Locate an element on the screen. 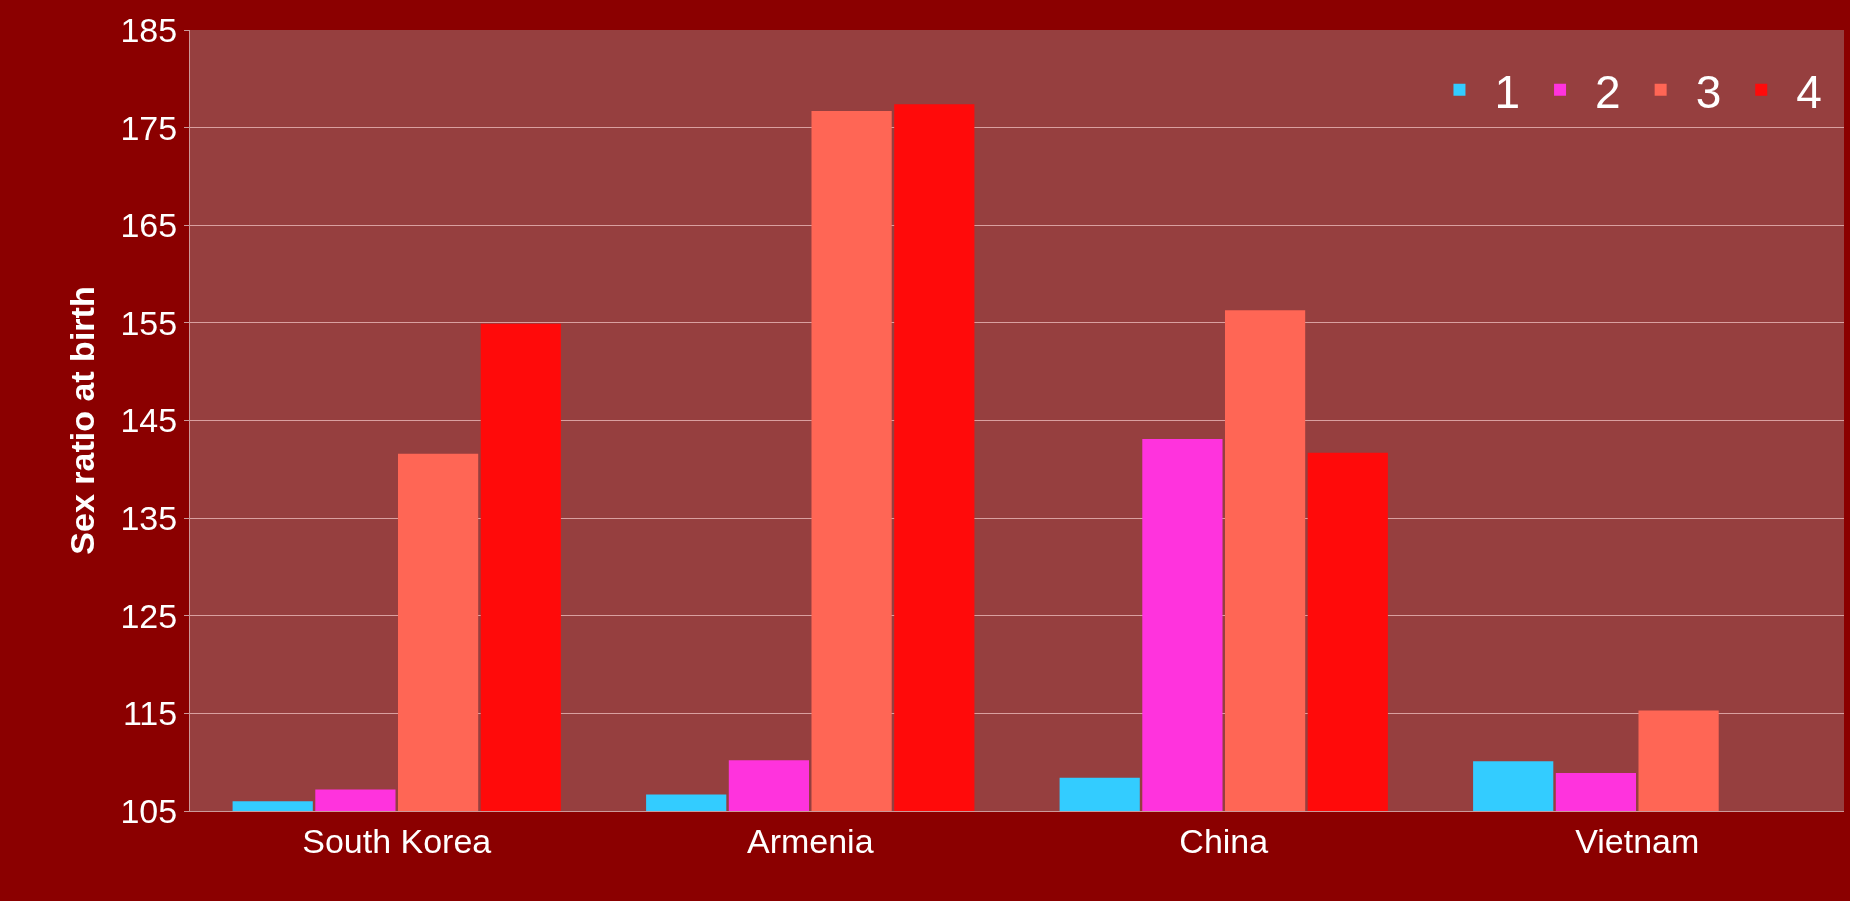  y-tick-label: 145 is located at coordinates (149, 420).